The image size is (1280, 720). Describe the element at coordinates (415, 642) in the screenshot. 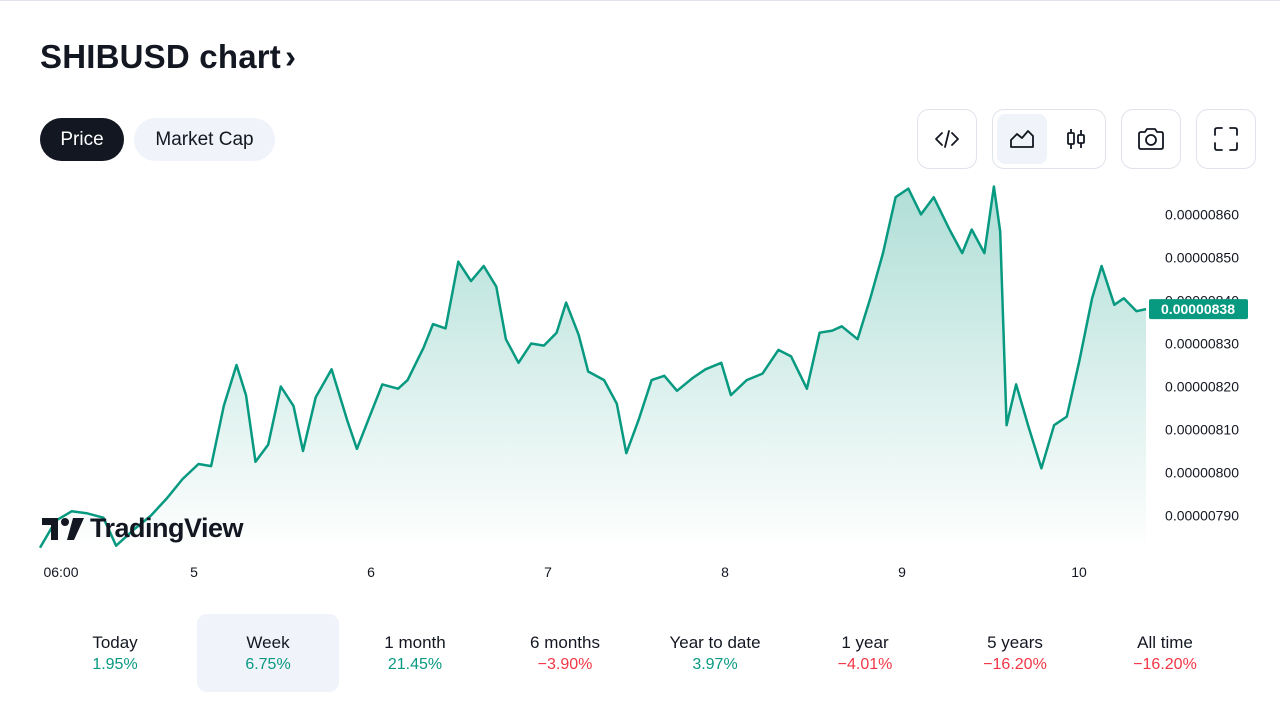

I see `range-label: 1 month` at that location.